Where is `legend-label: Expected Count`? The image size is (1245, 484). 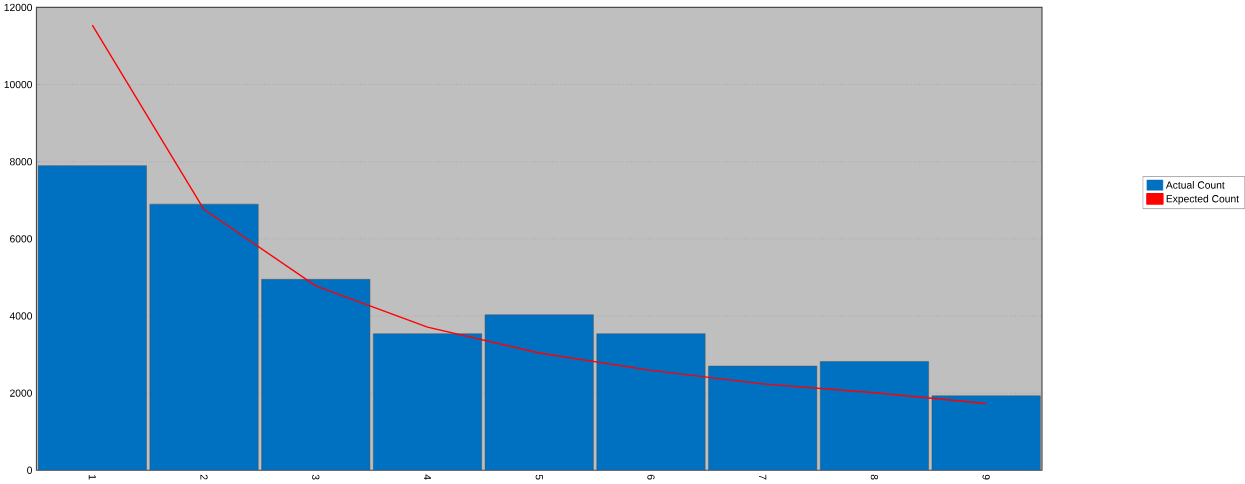 legend-label: Expected Count is located at coordinates (1202, 199).